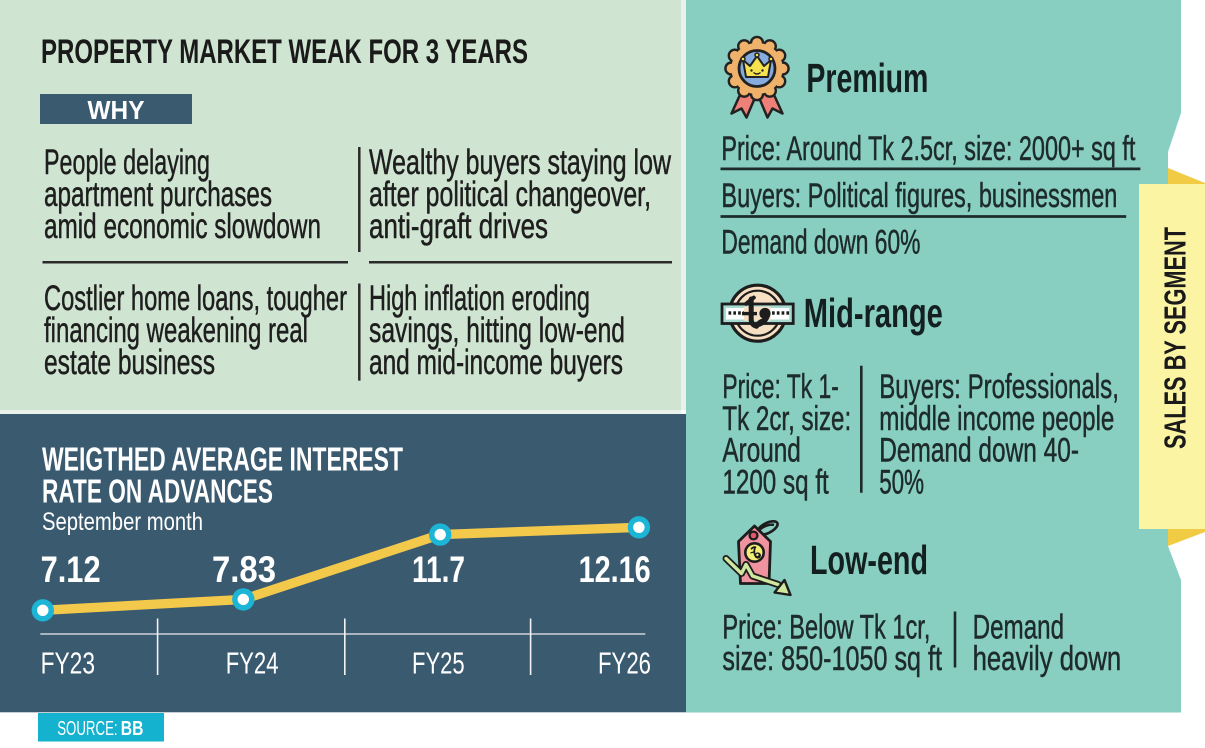 Image resolution: width=1205 pixels, height=748 pixels. I want to click on svg-text: FY24, so click(252, 663).